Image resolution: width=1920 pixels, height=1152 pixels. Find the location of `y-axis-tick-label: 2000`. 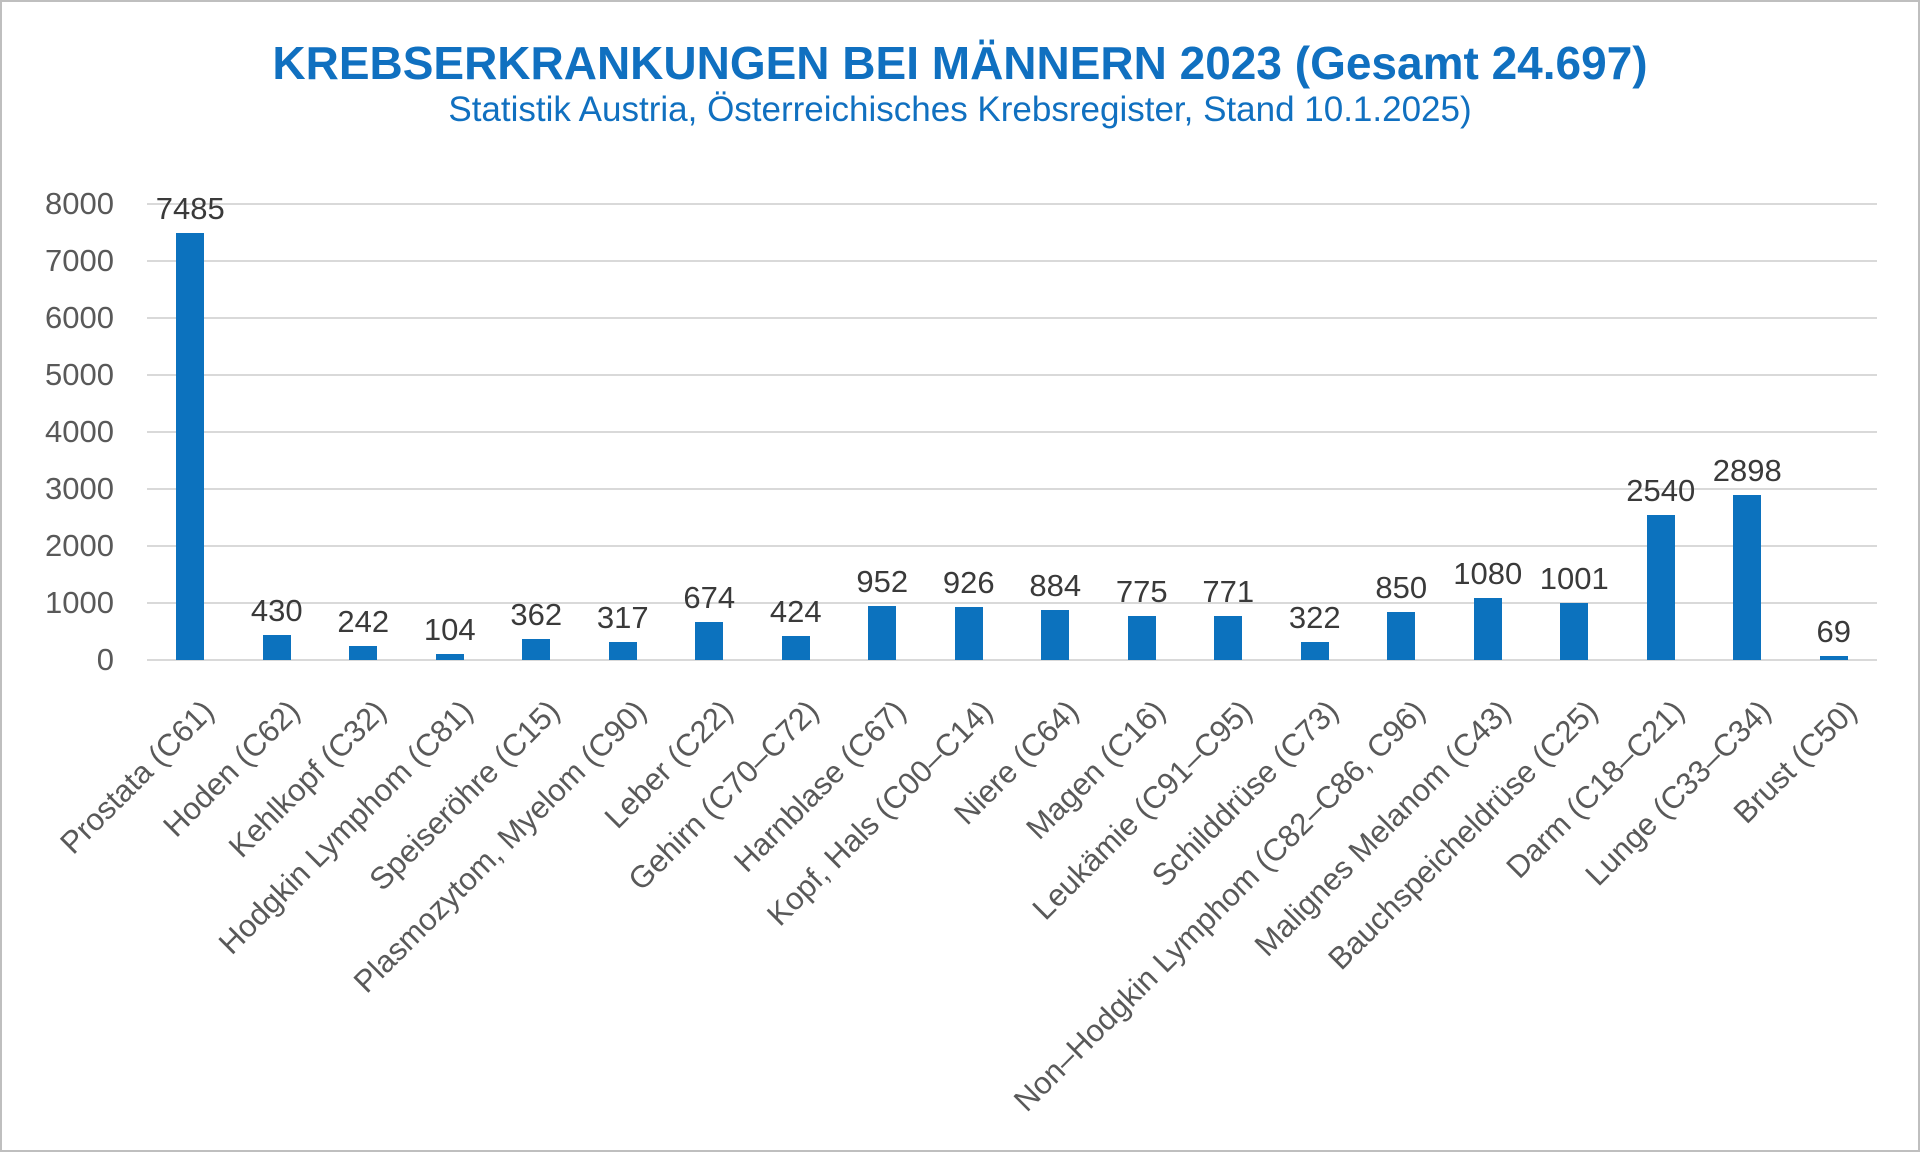

y-axis-tick-label: 2000 is located at coordinates (79, 545).